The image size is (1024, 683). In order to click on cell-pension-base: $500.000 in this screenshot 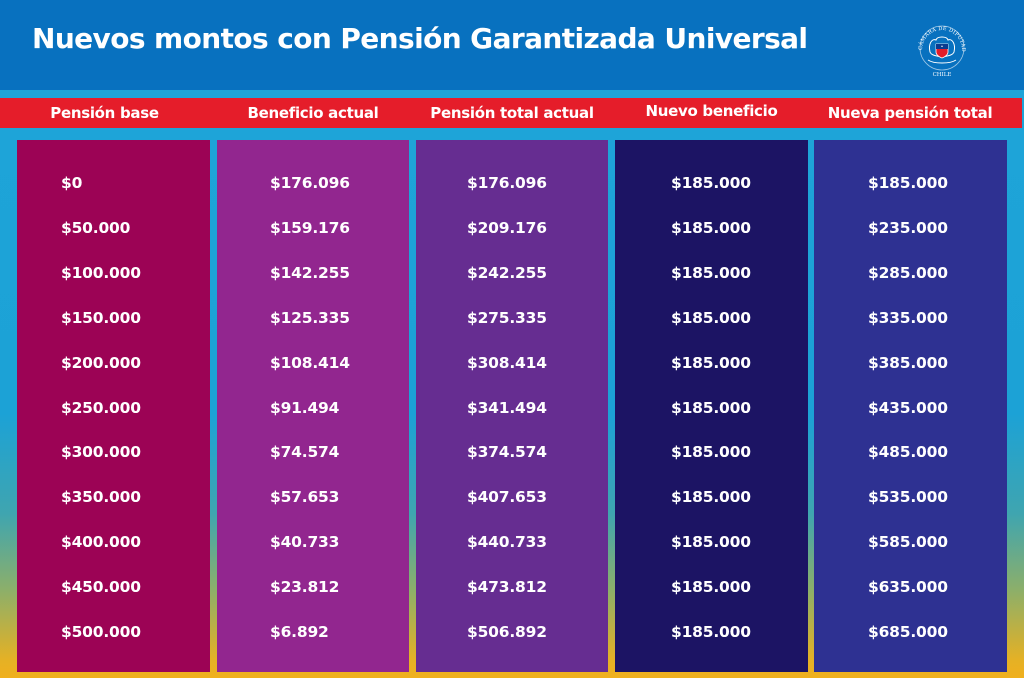, I will do `click(101, 632)`.